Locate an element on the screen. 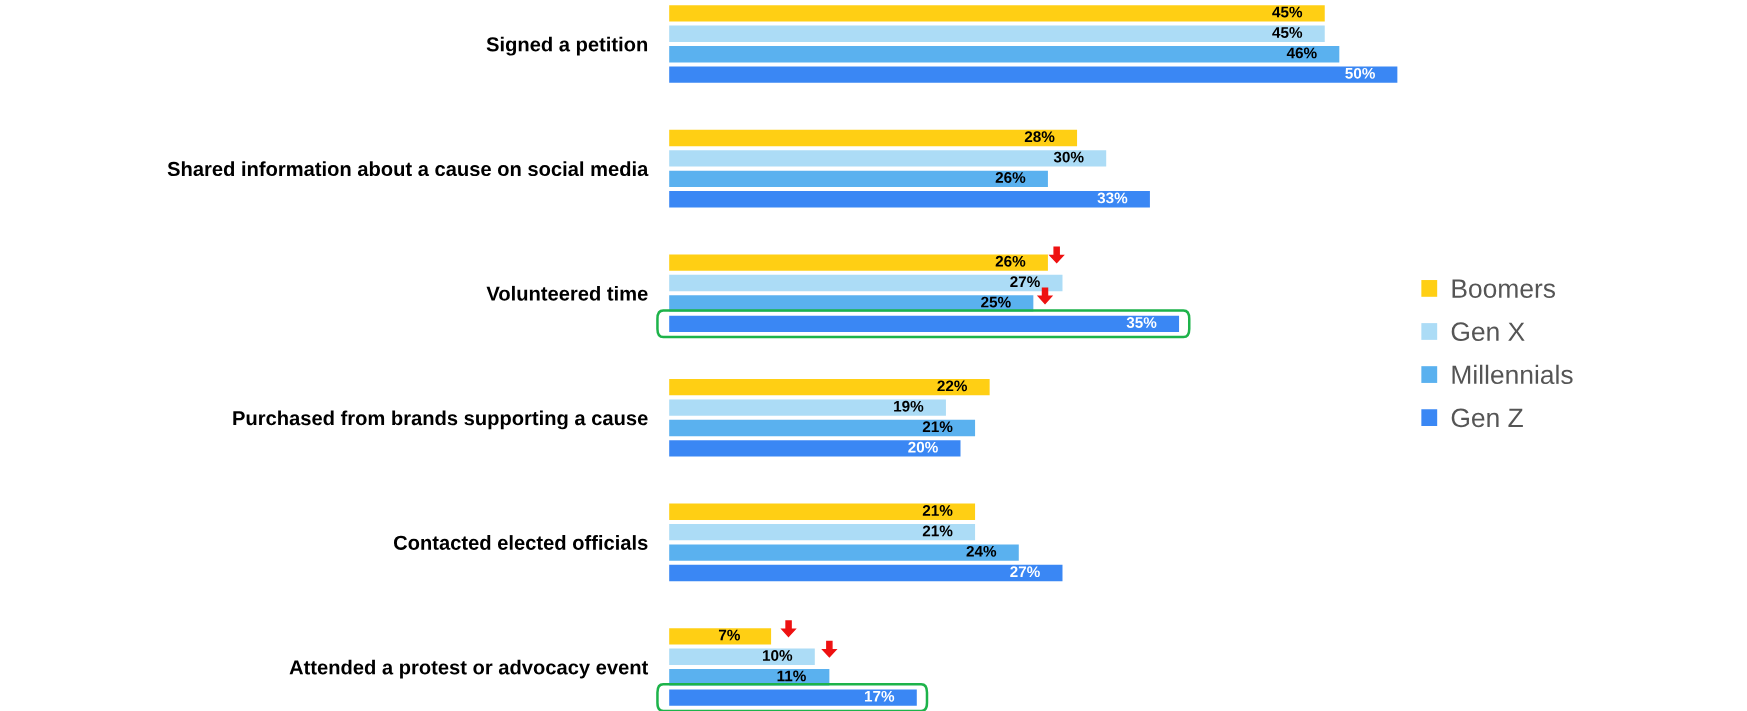 This screenshot has height=711, width=1747. data-label: 33% is located at coordinates (1112, 198).